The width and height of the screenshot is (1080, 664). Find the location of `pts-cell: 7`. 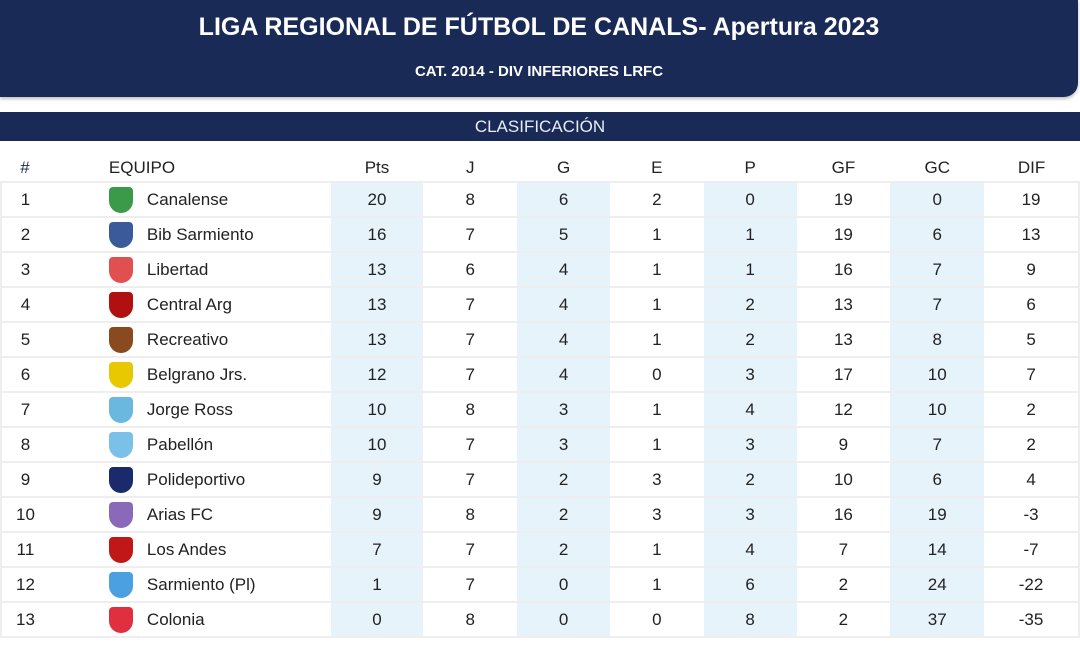

pts-cell: 7 is located at coordinates (377, 549).